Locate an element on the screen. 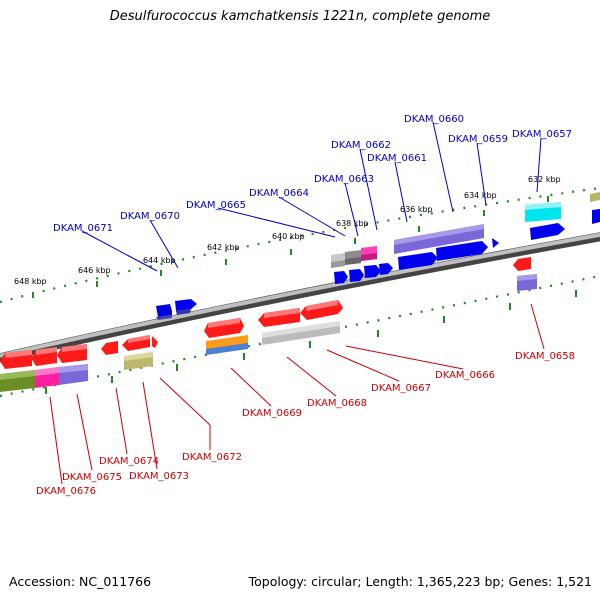 The image size is (600, 600). gene-magenta-block is located at coordinates (47, 377).